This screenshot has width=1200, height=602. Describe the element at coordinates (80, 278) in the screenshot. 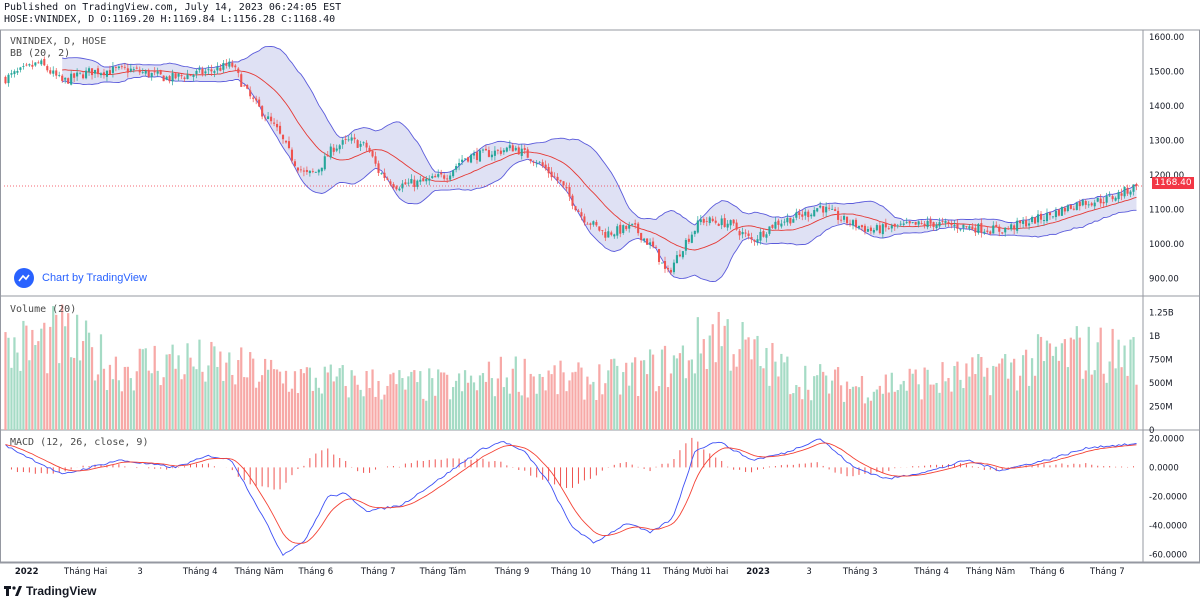

I see `tradingview-brand: Chart by TradingView` at that location.